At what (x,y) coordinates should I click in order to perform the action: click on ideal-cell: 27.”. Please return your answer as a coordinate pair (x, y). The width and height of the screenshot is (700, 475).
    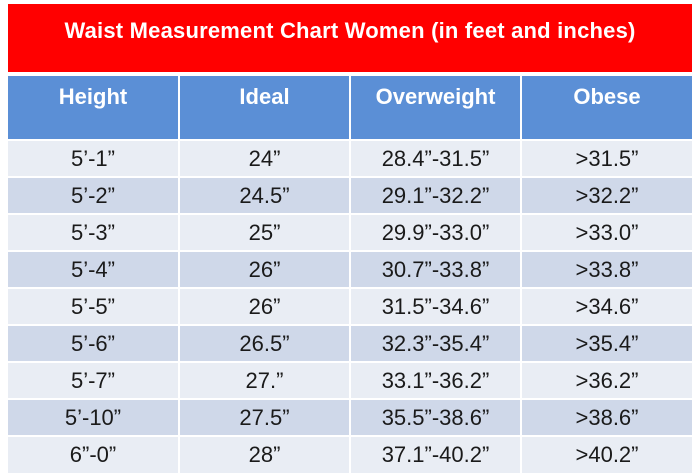
    Looking at the image, I should click on (265, 380).